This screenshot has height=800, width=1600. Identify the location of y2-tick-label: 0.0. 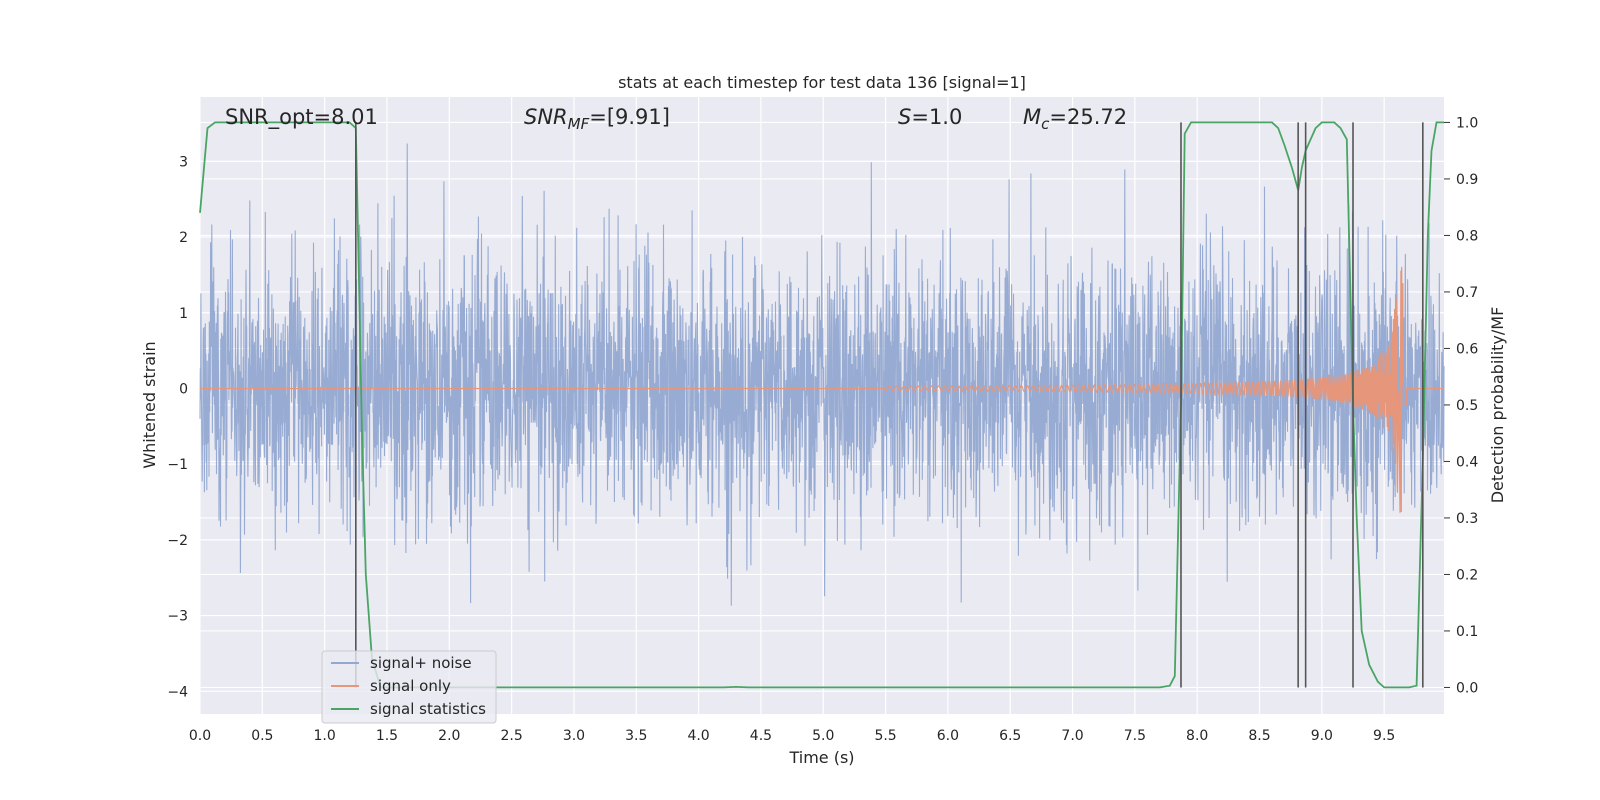
(1467, 688).